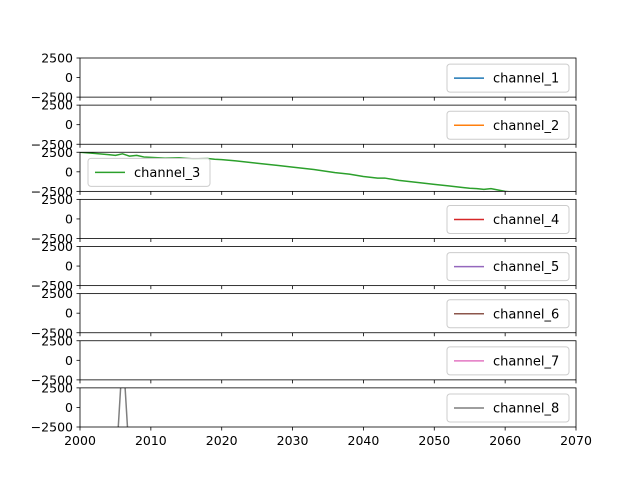  Describe the element at coordinates (526, 79) in the screenshot. I see `legend-label: channel_1` at that location.